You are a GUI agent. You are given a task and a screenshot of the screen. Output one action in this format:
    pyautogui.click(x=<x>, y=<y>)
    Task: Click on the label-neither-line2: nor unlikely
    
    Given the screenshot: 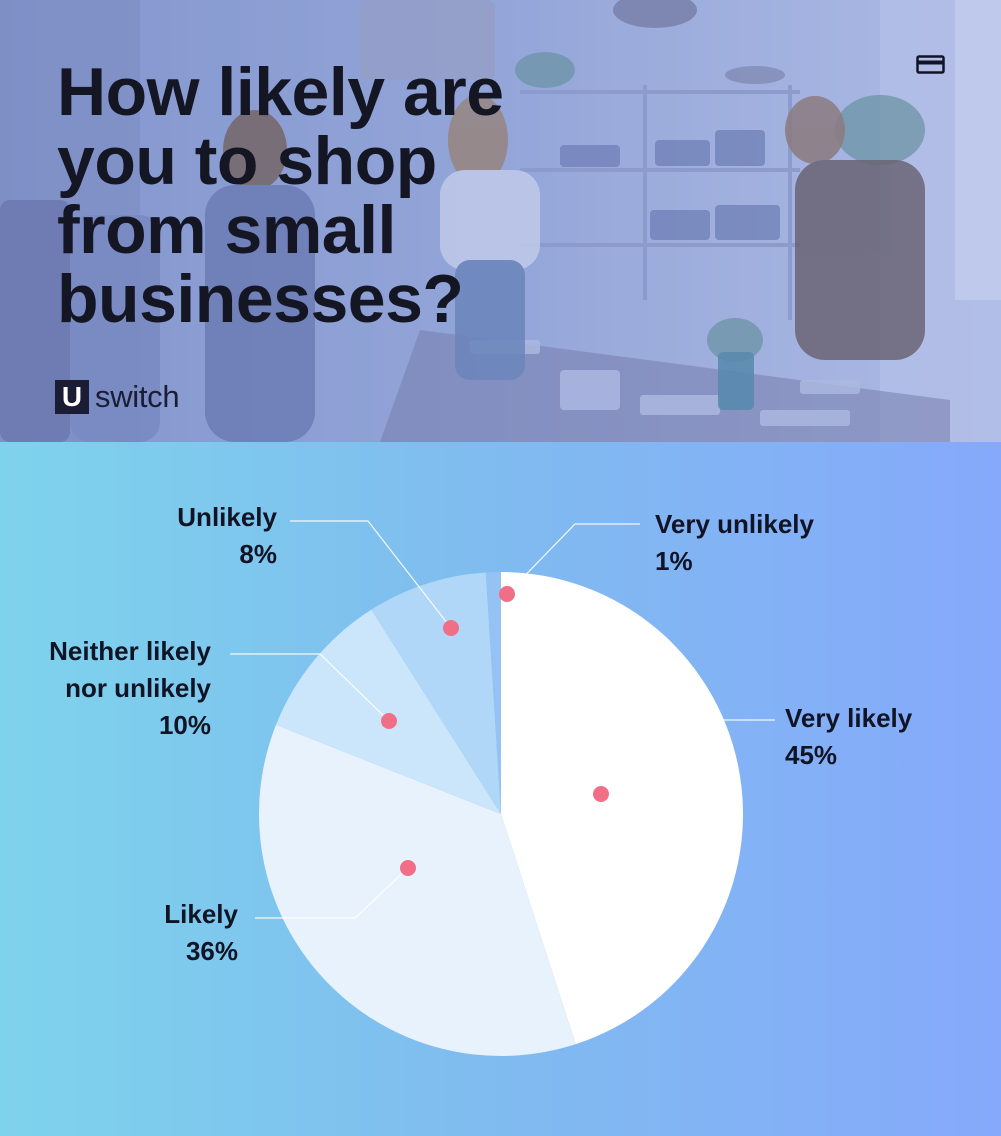 What is the action you would take?
    pyautogui.click(x=138, y=688)
    